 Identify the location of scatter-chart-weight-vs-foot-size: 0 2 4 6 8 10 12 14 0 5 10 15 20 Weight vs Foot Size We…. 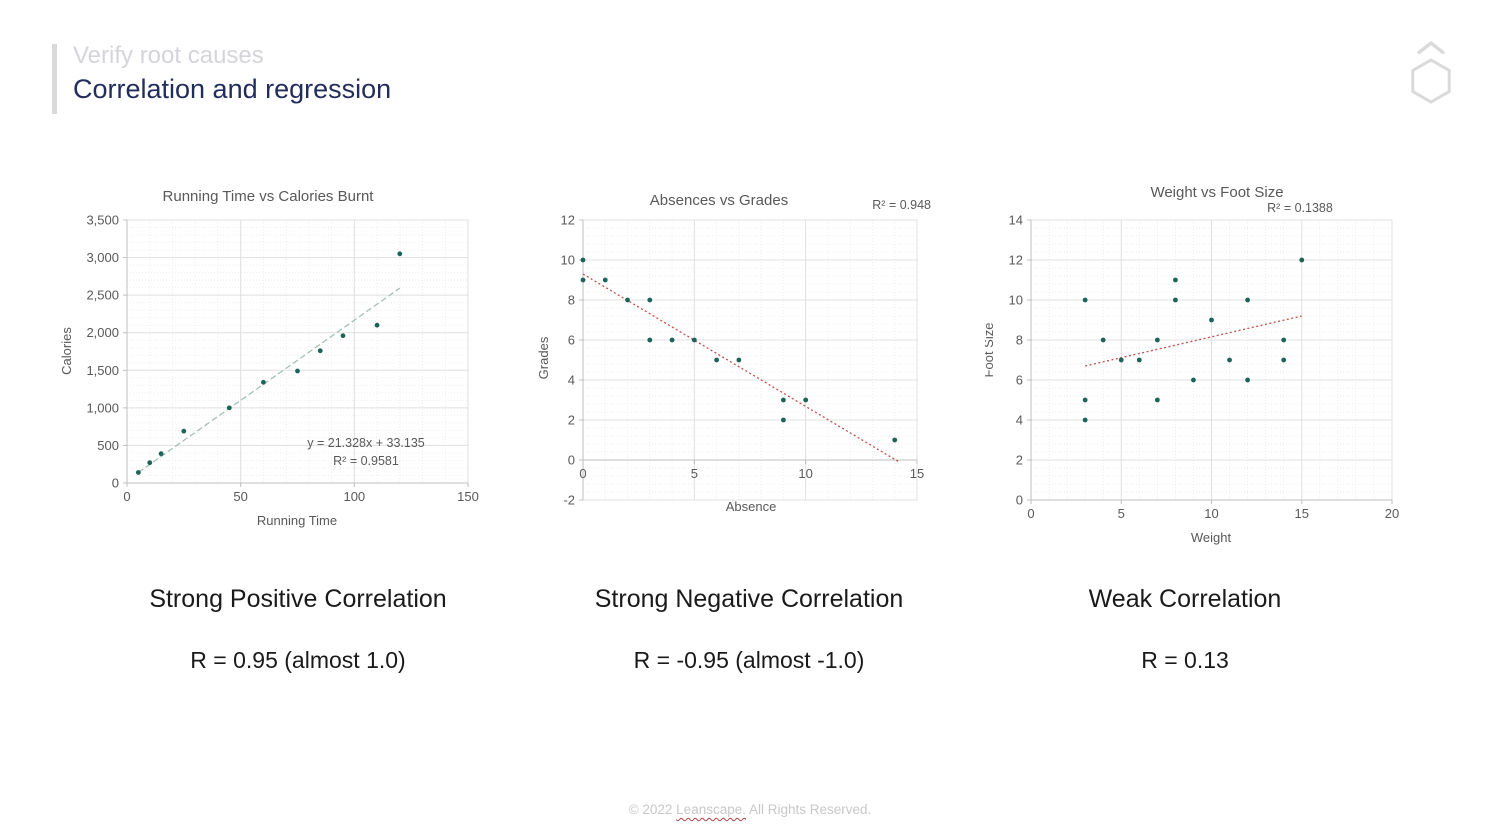
(1192, 364).